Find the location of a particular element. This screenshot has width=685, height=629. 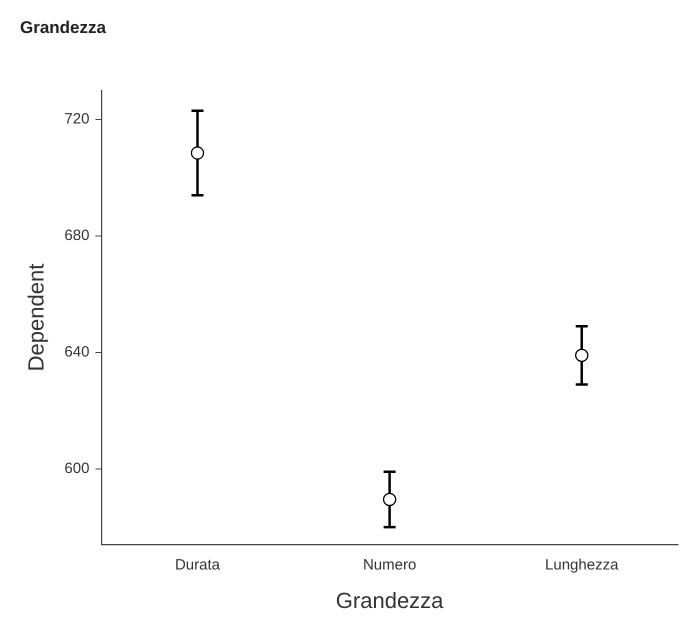

y-tick-label: 680 is located at coordinates (77, 235).